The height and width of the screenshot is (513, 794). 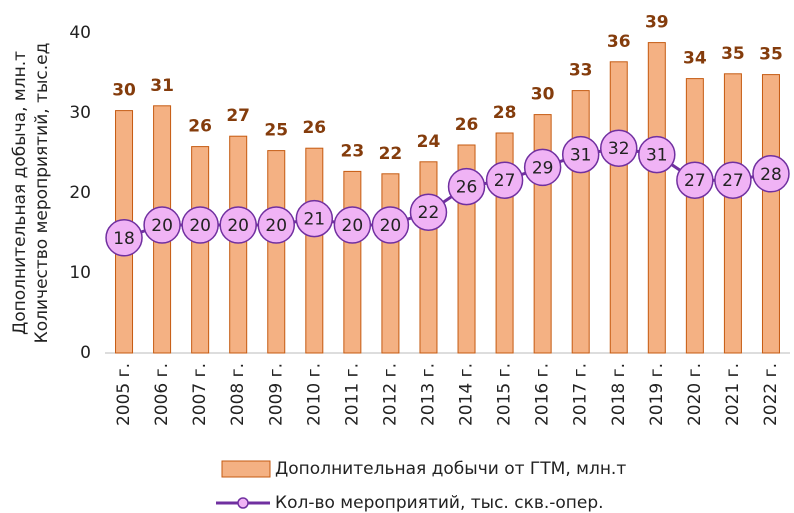 I want to click on x-tick-label: 2021 г., so click(x=733, y=394).